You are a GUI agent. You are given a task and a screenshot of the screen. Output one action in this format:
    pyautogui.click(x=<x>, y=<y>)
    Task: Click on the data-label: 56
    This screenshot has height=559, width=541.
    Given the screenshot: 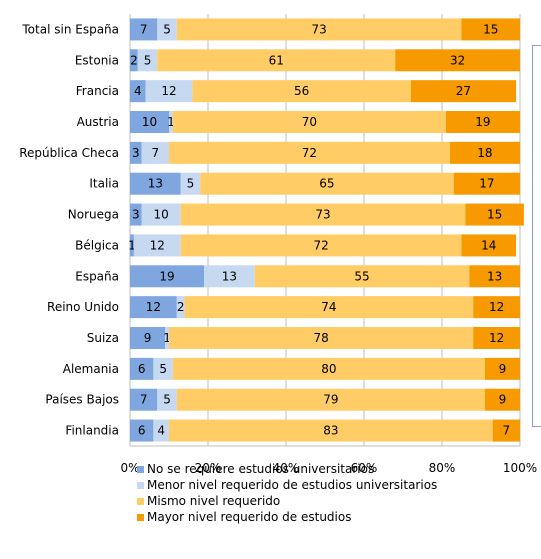 What is the action you would take?
    pyautogui.click(x=301, y=91)
    